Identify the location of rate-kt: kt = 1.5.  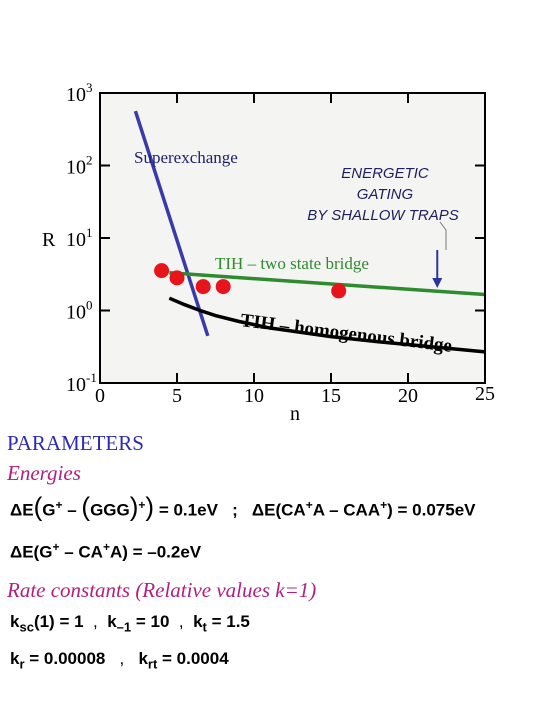
(221, 623).